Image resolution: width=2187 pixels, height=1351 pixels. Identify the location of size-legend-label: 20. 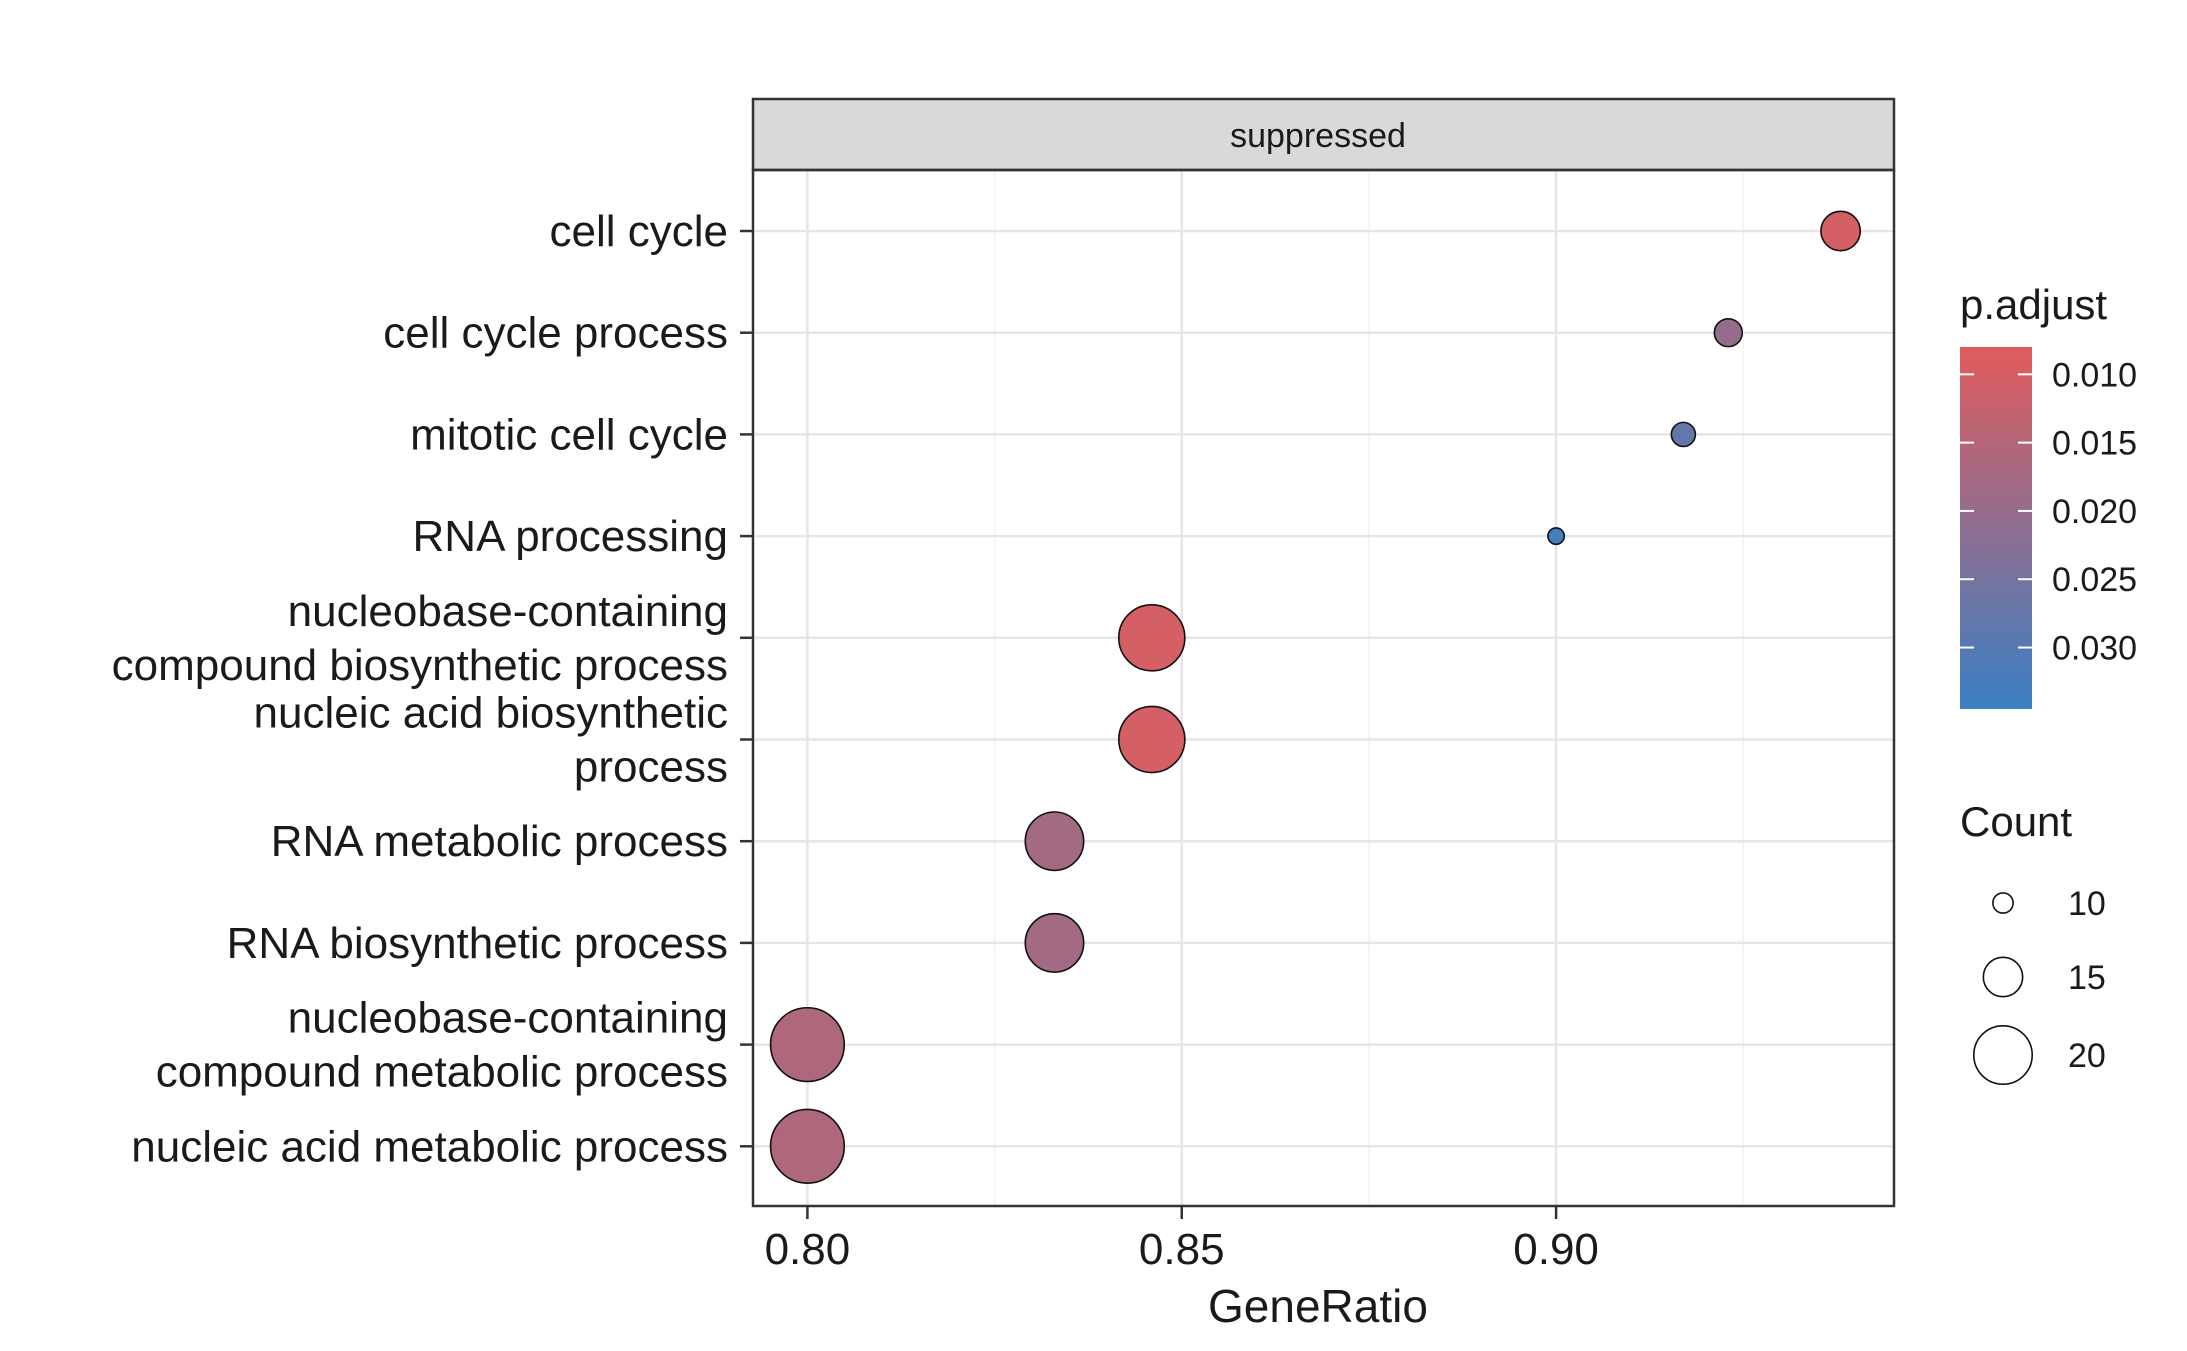
(2087, 1056).